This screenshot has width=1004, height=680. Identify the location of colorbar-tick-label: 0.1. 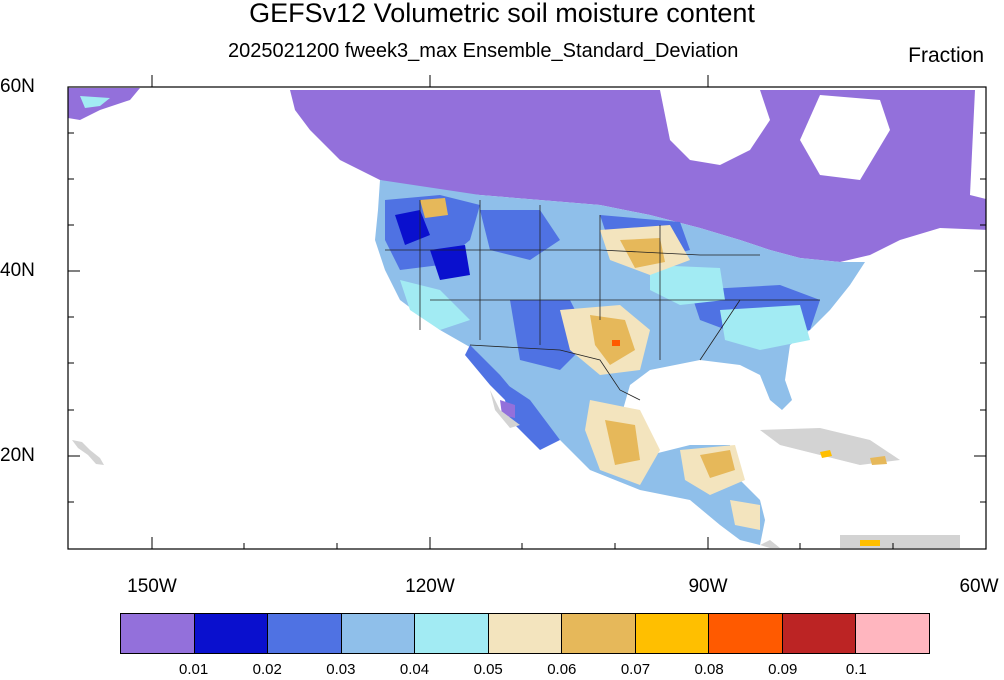
(856, 669).